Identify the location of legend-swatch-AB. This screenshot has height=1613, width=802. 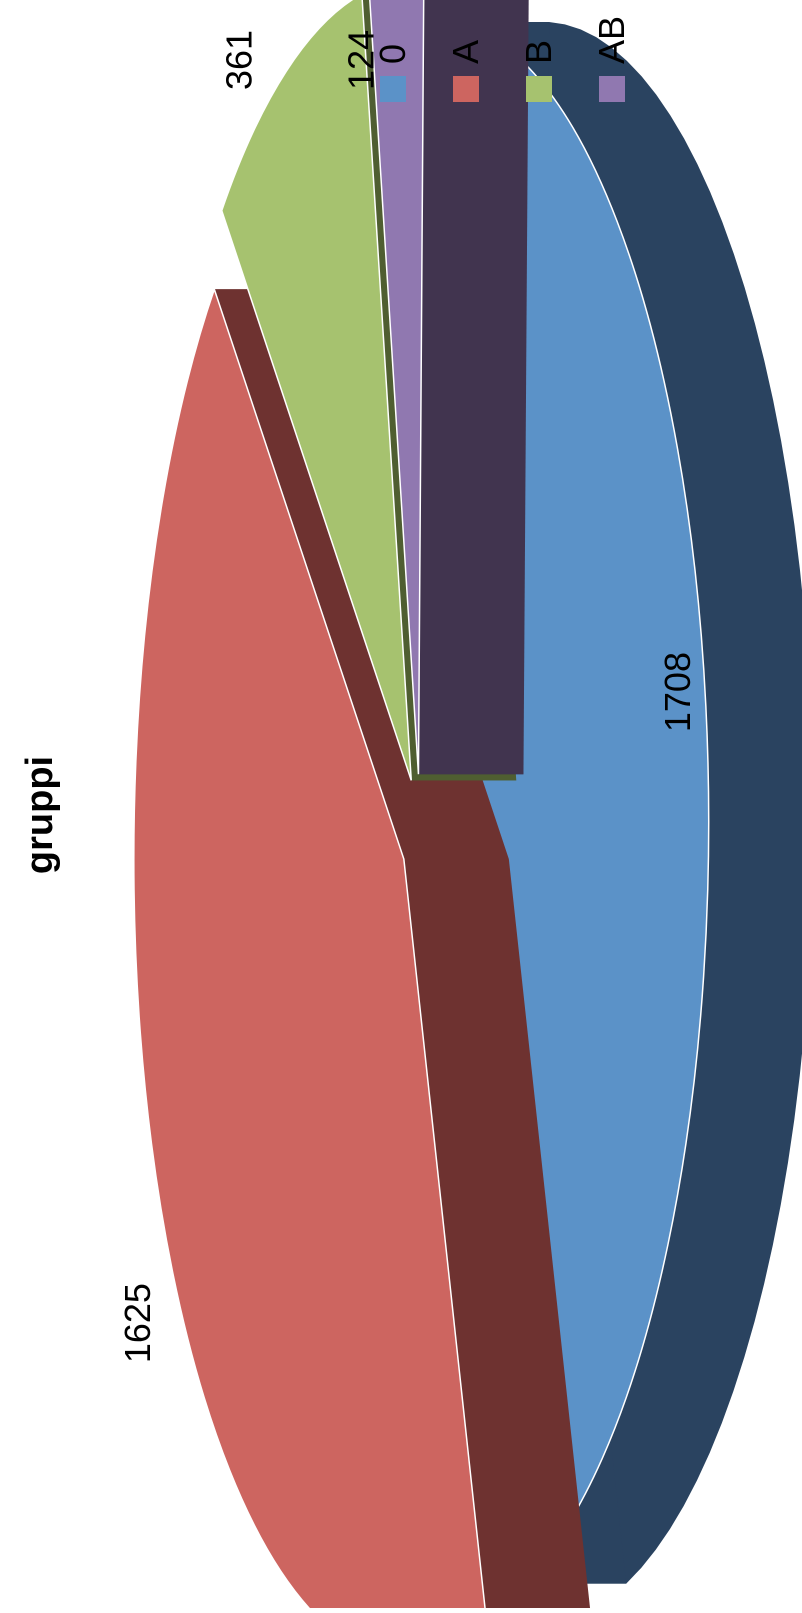
(612, 89).